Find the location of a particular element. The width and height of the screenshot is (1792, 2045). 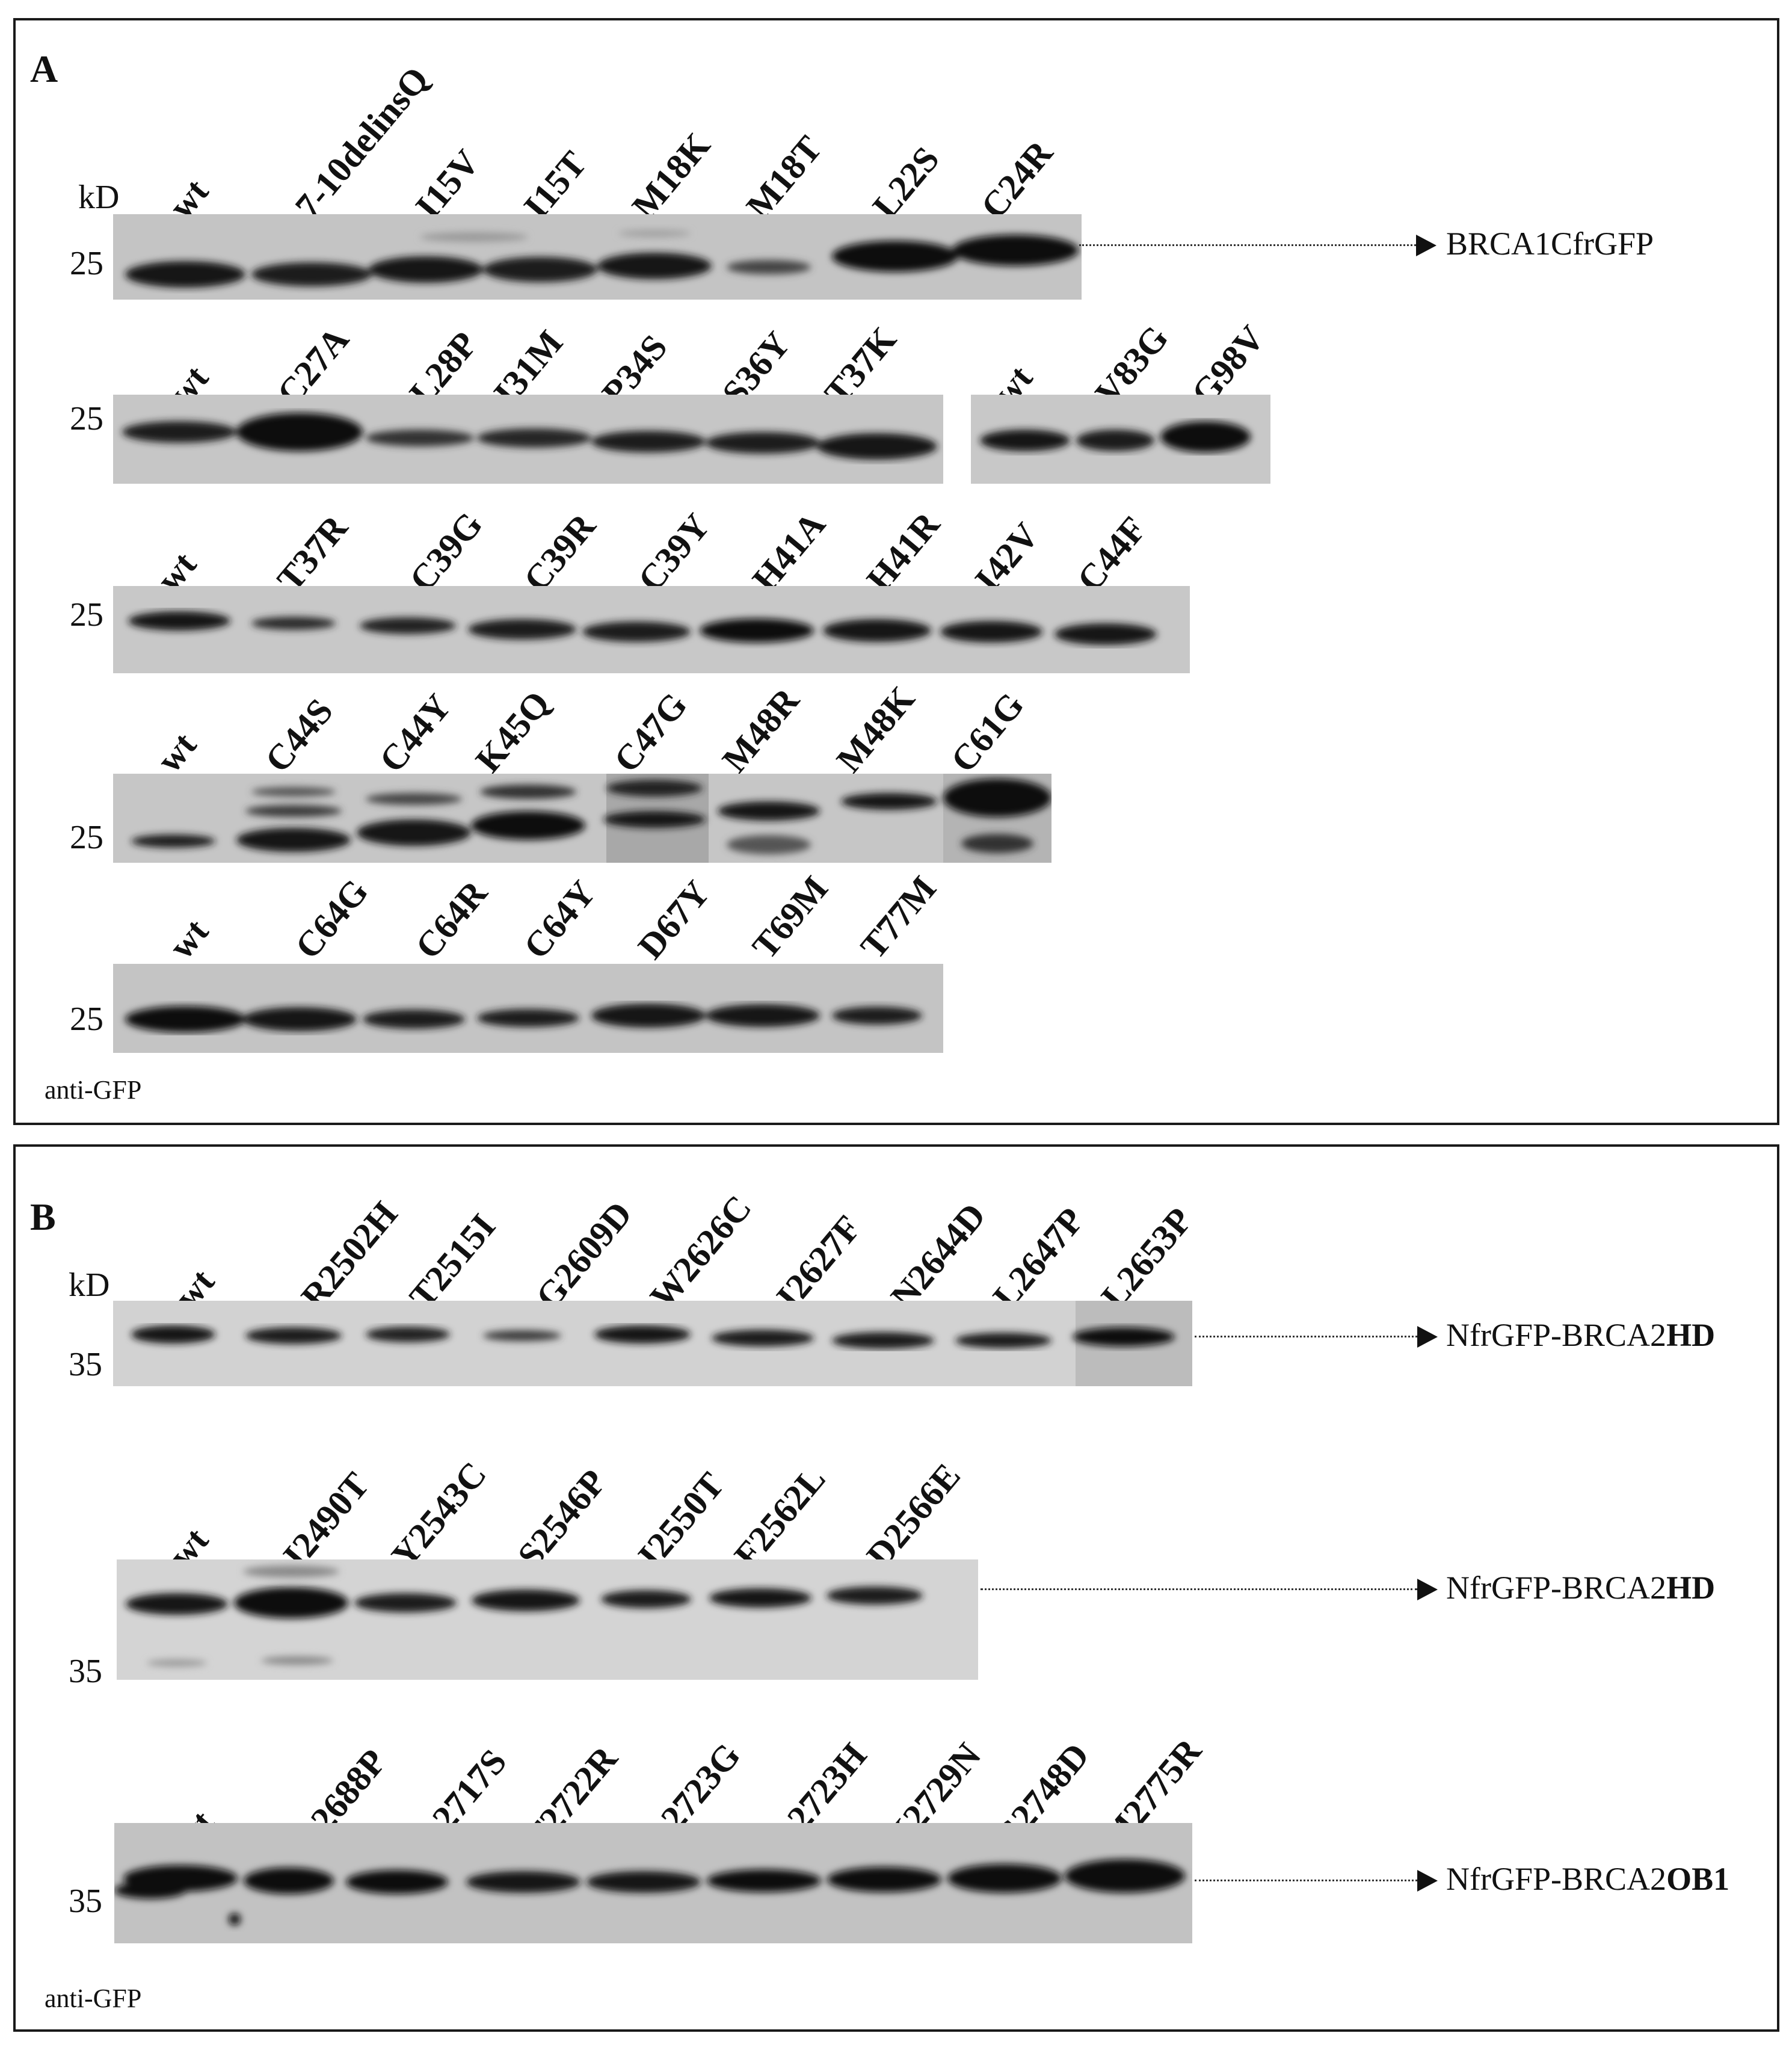

lane-label: G2609D is located at coordinates (584, 1255).